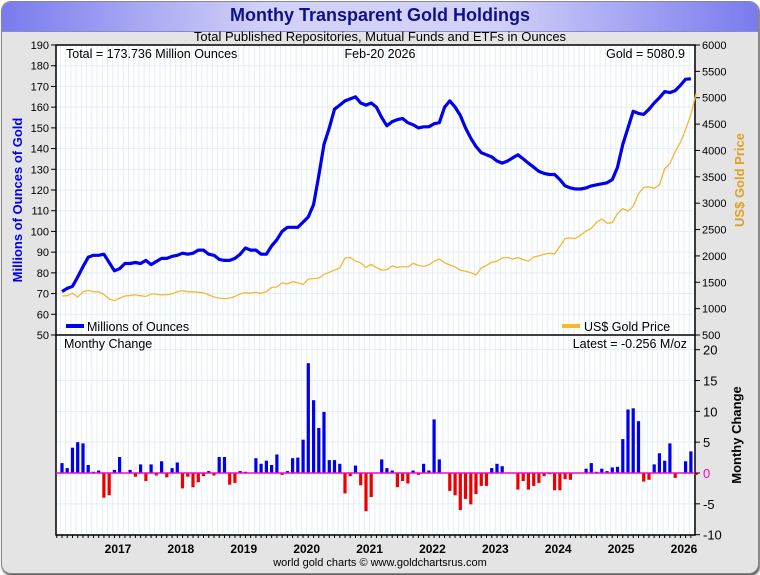 The width and height of the screenshot is (760, 575). What do you see at coordinates (495, 549) in the screenshot?
I see `x-tick-label: 2023` at bounding box center [495, 549].